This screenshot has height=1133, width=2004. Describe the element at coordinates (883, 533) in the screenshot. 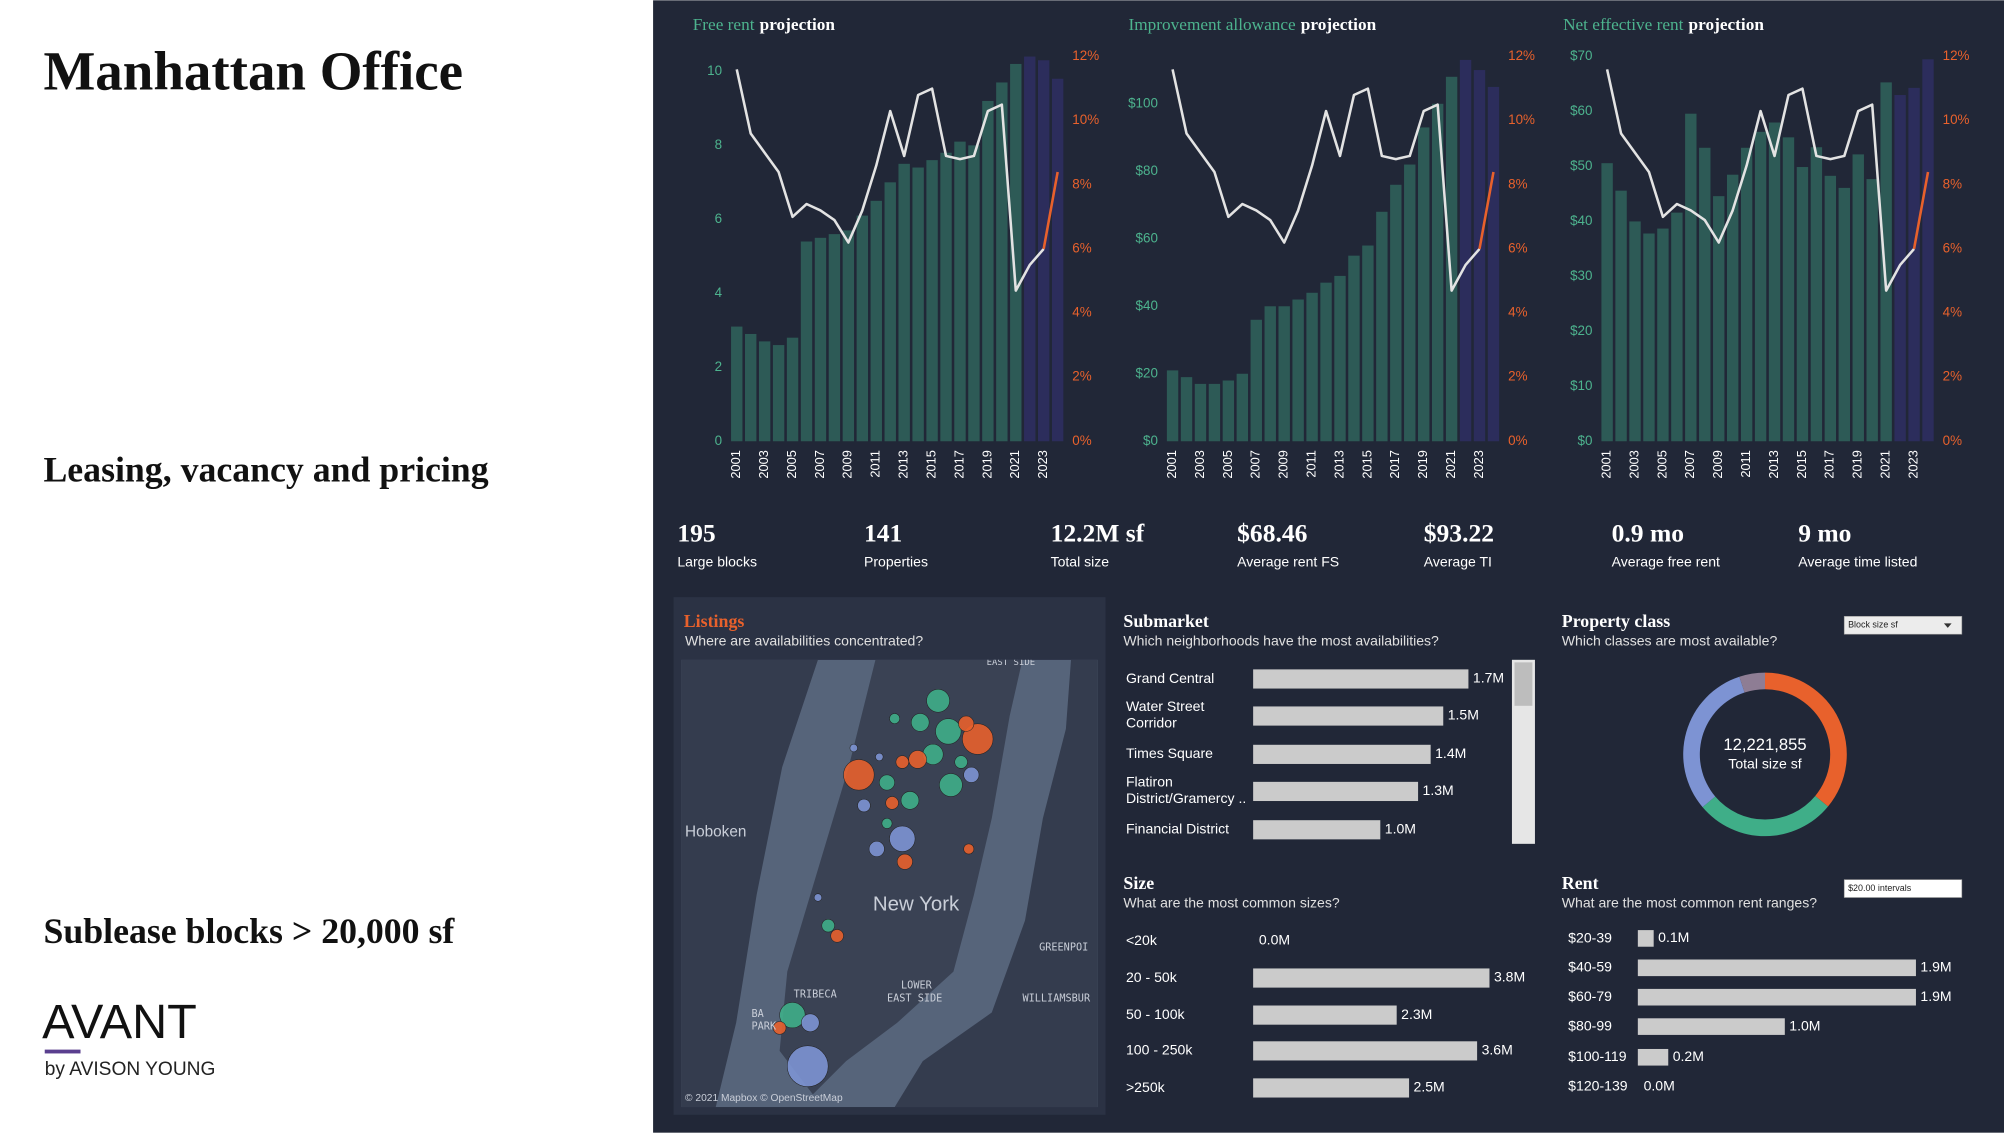

I see `kpi-value: 141` at that location.